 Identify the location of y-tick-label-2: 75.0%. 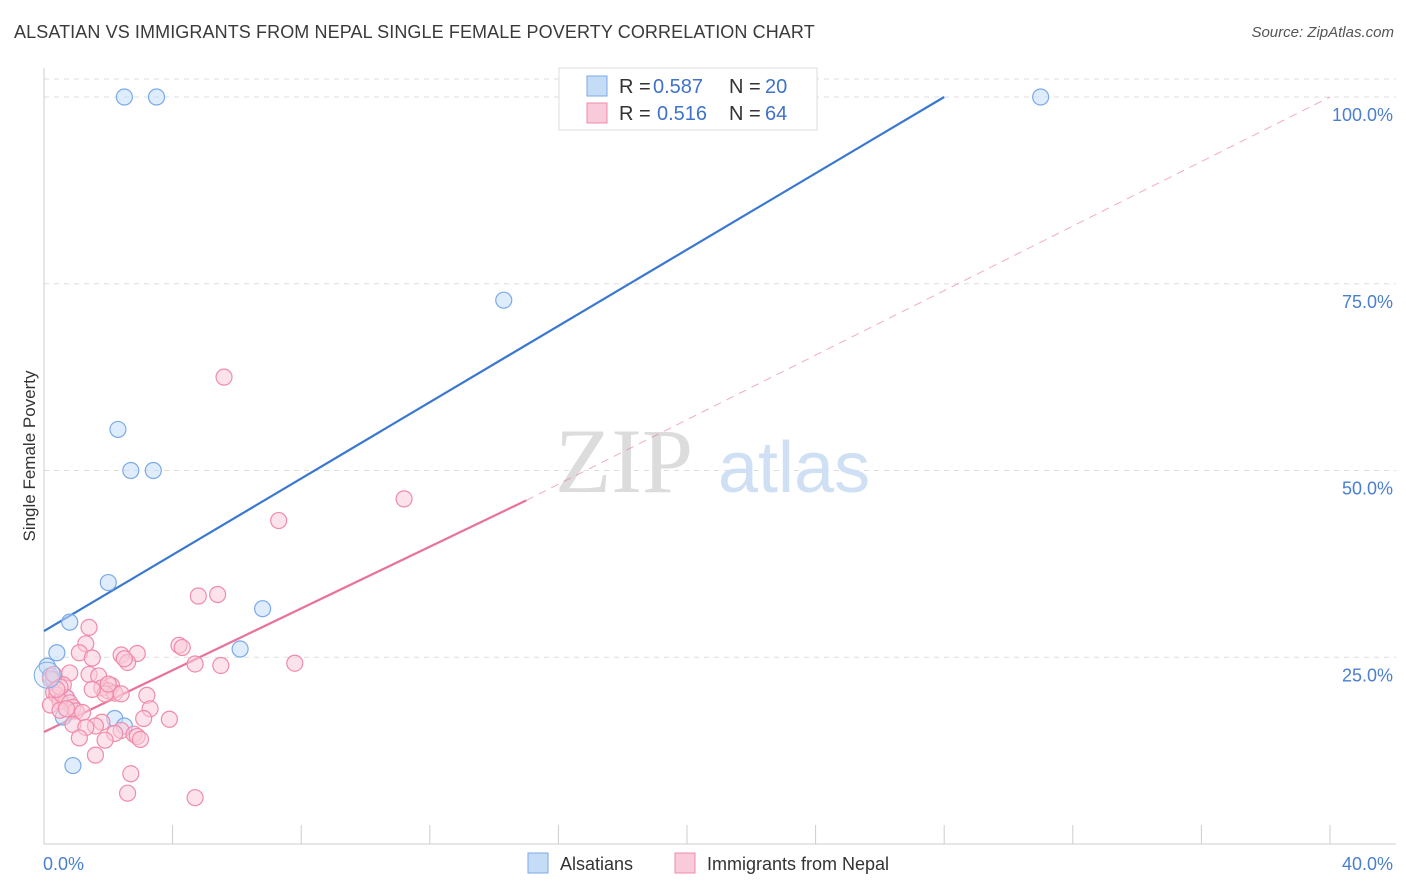
(1367, 302).